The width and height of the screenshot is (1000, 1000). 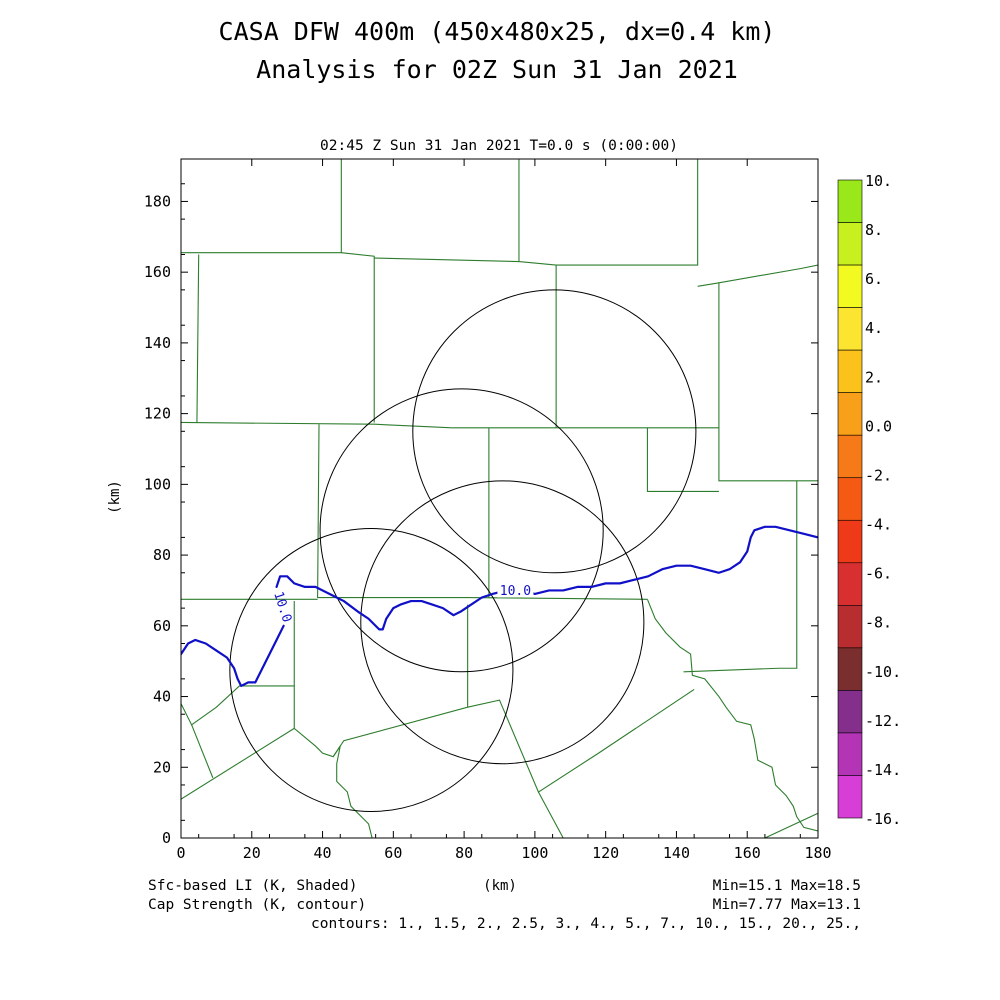 What do you see at coordinates (162, 767) in the screenshot?
I see `y-tick-label-1: 20` at bounding box center [162, 767].